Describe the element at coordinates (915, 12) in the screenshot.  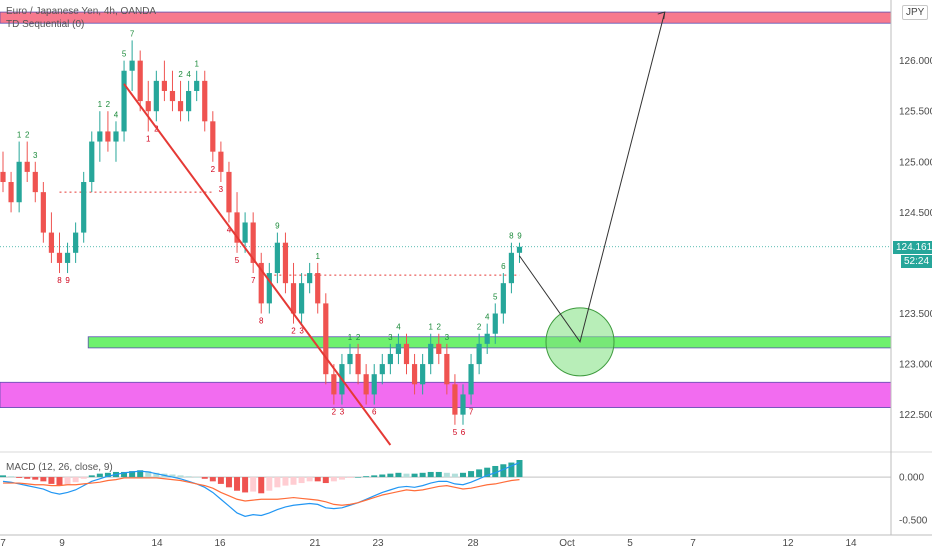
I see `currency-badge: JPY` at that location.